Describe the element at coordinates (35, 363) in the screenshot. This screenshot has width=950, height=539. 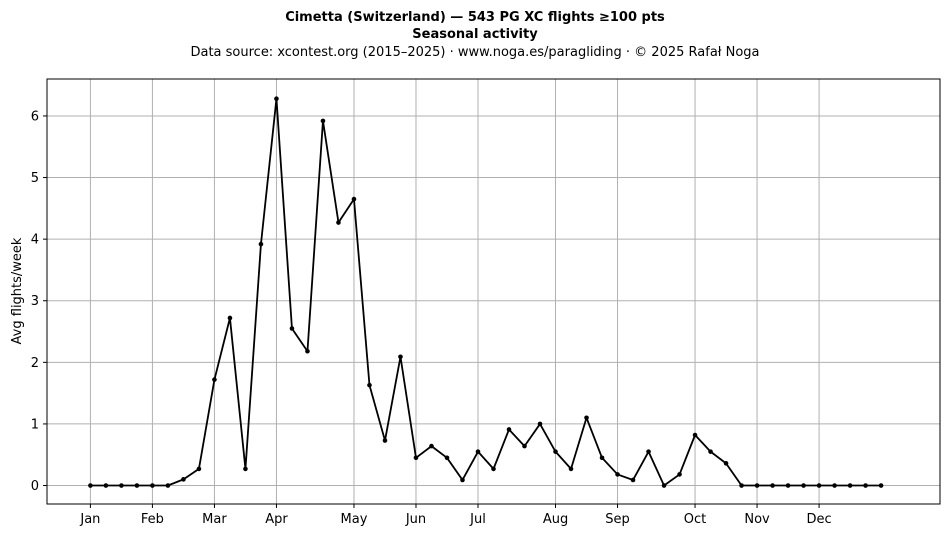
I see `y-tick-label: 2` at that location.